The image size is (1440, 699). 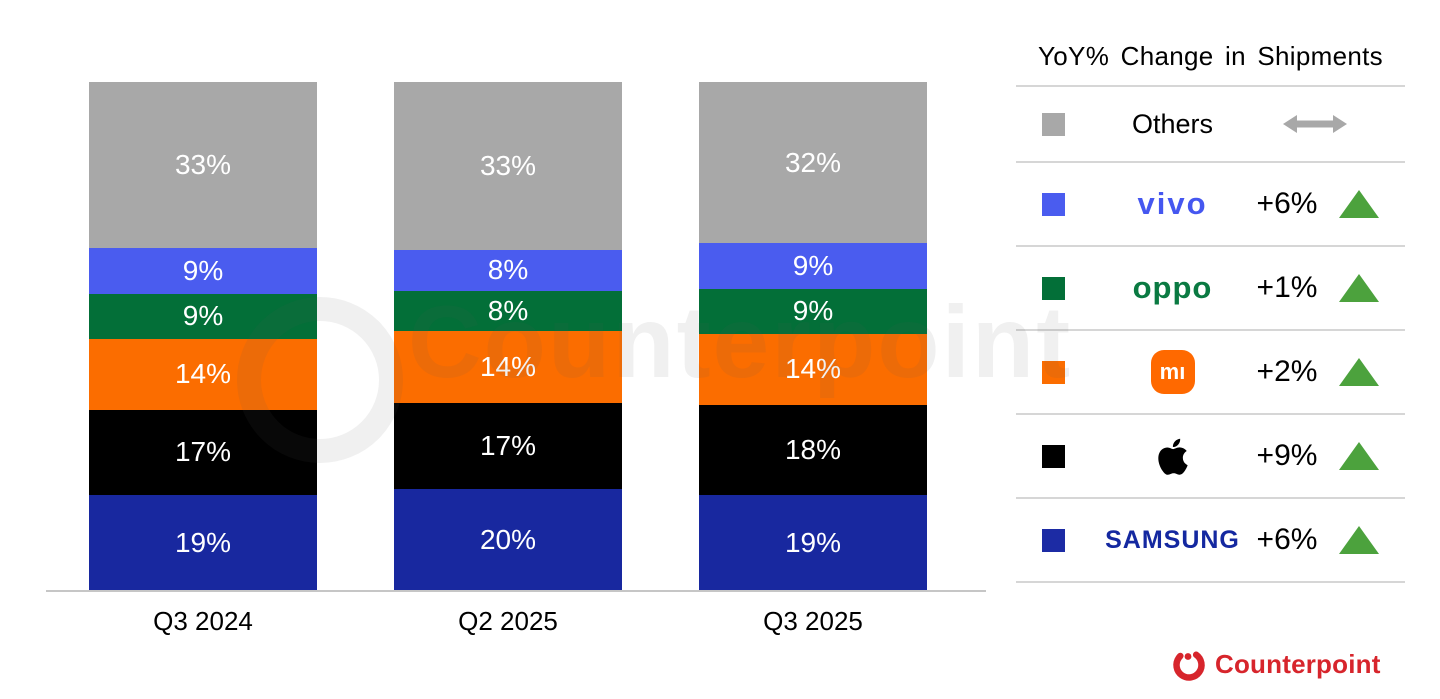 I want to click on watermark-ring-icon, so click(x=320, y=380).